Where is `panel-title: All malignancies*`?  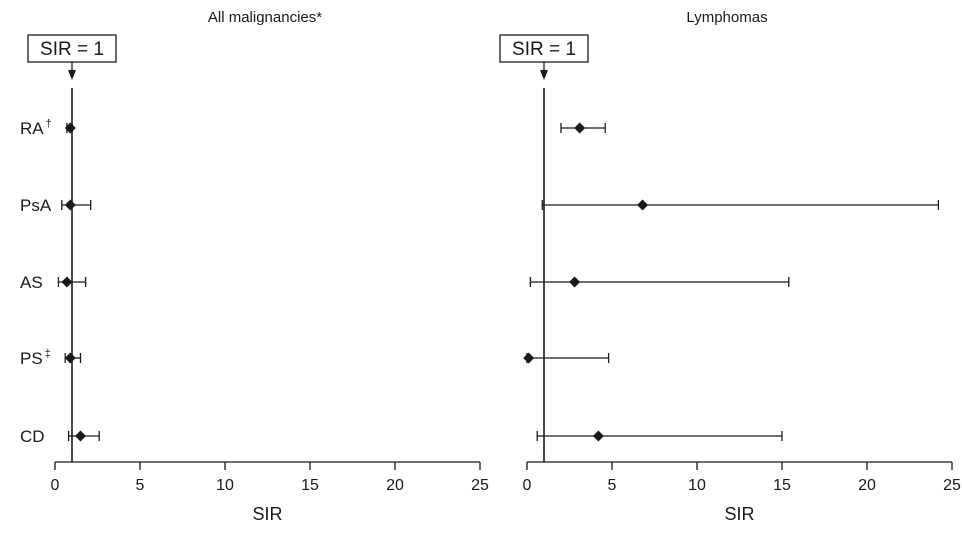 panel-title: All malignancies* is located at coordinates (265, 17).